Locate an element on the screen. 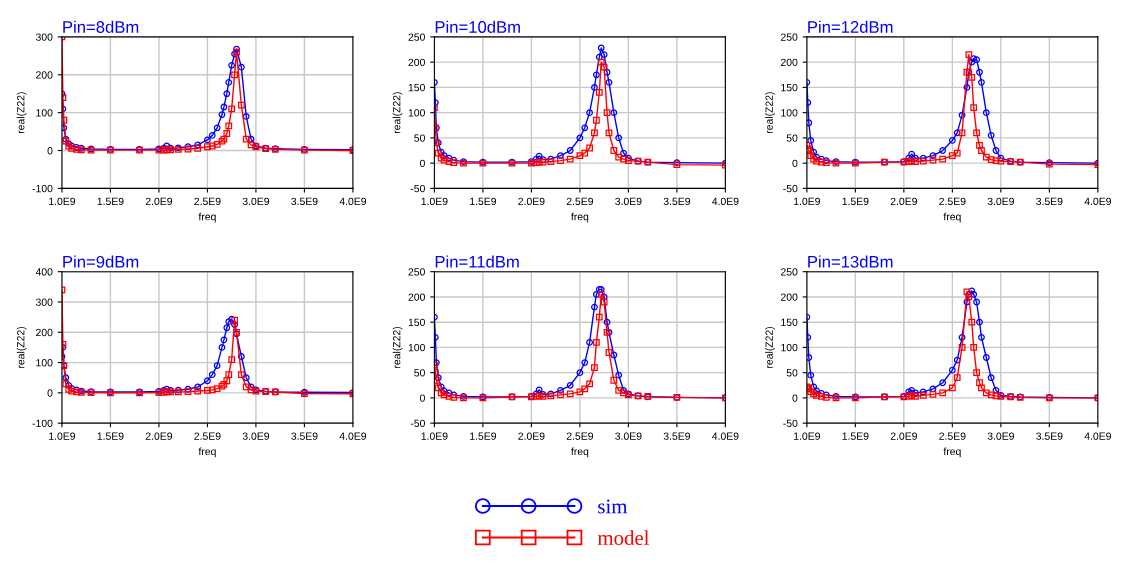  legend-label: model is located at coordinates (623, 538).